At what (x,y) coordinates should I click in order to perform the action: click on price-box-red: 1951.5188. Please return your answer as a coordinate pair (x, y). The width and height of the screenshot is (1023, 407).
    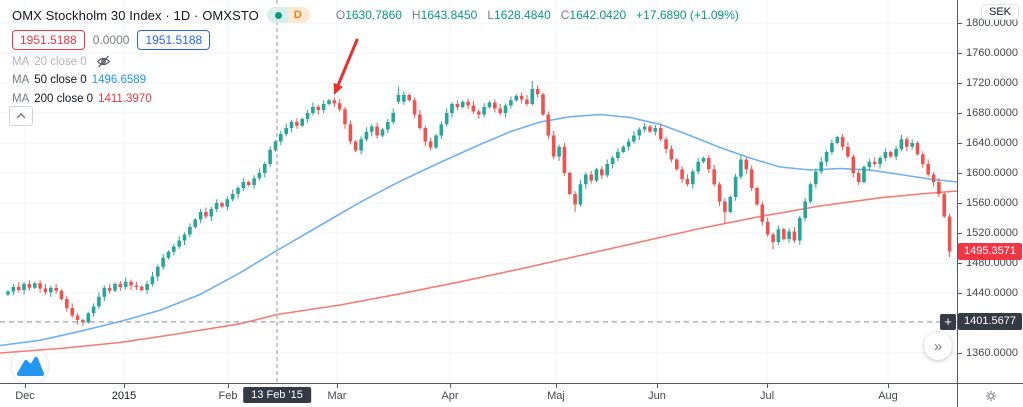
    Looking at the image, I should click on (48, 40).